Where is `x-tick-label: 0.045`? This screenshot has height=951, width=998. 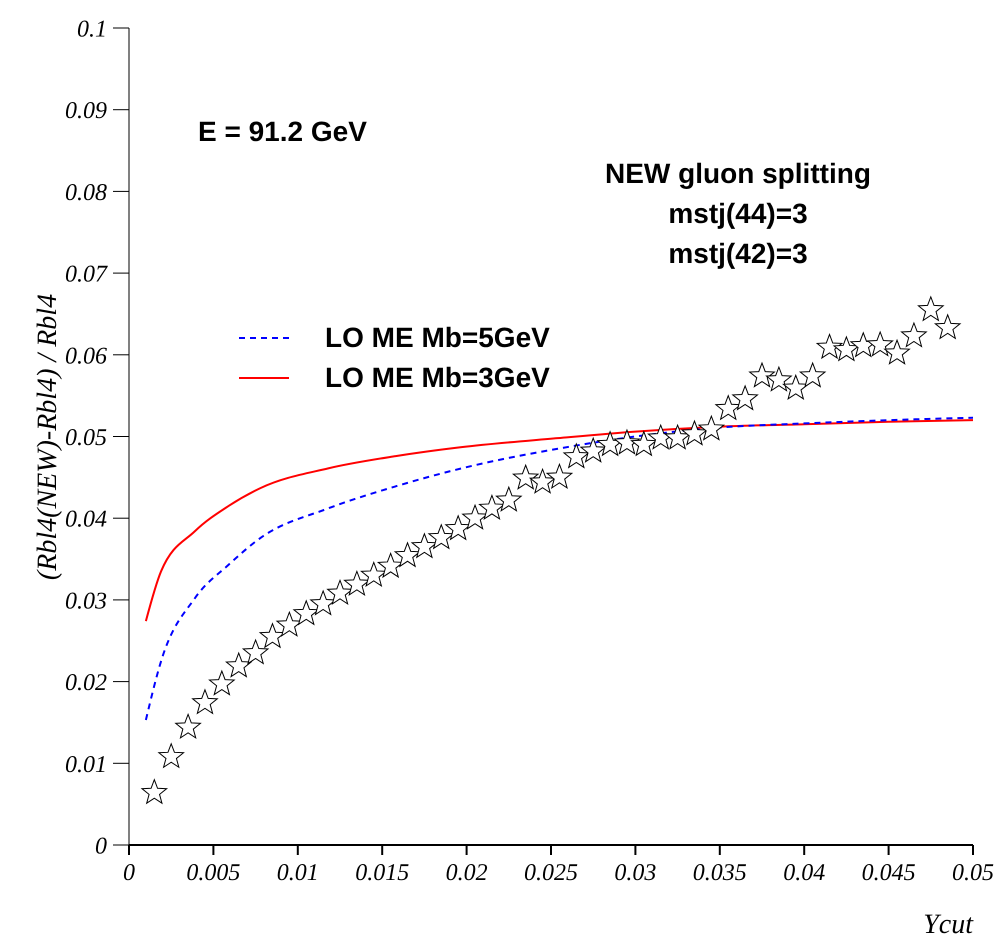 x-tick-label: 0.045 is located at coordinates (889, 873).